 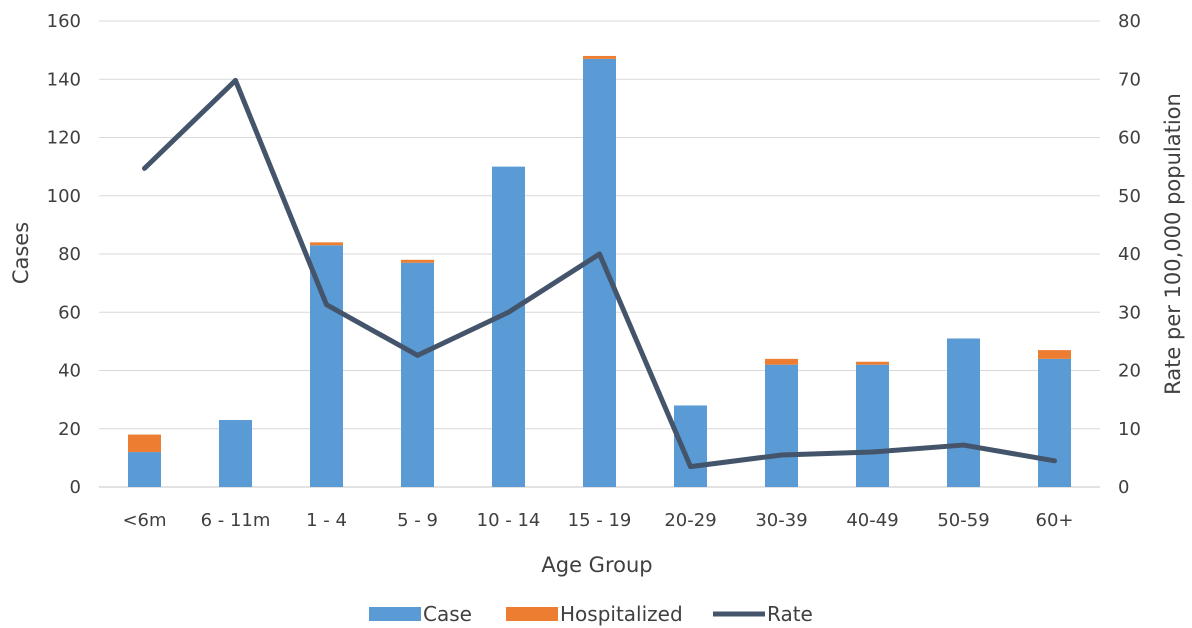 What do you see at coordinates (144, 520) in the screenshot?
I see `x-tick-label: <6m` at bounding box center [144, 520].